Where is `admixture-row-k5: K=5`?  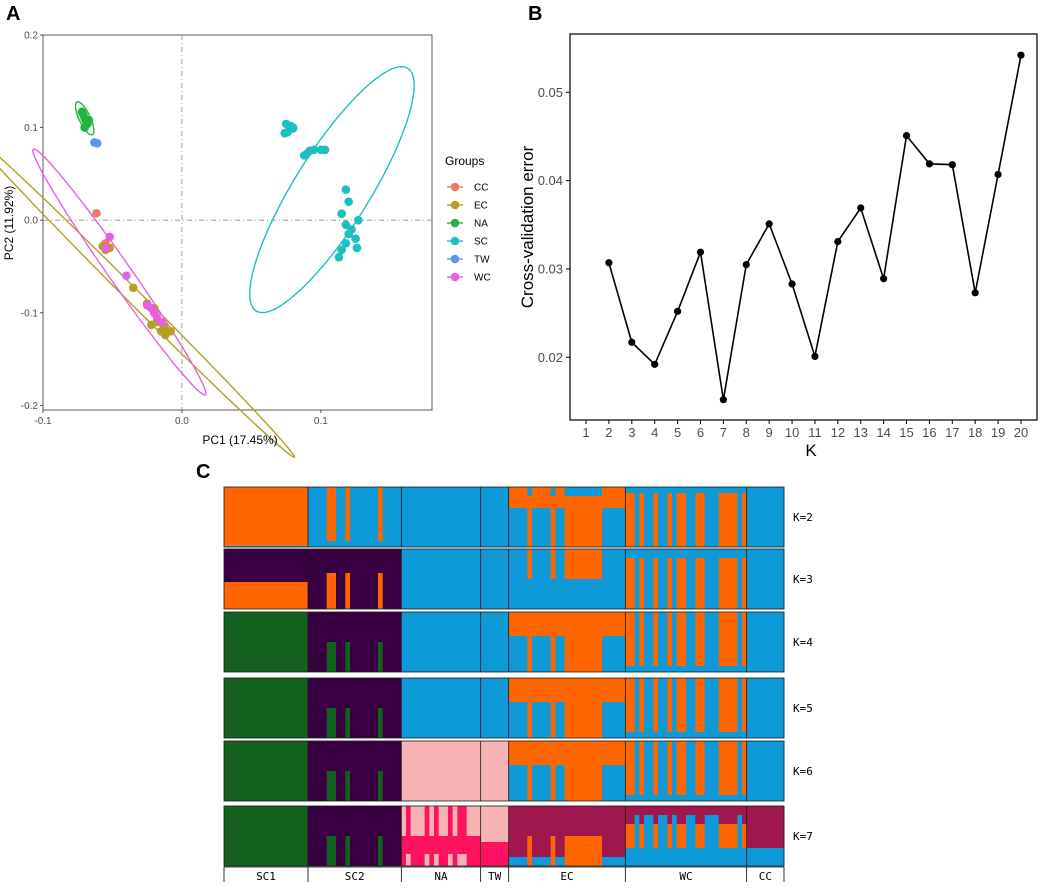 admixture-row-k5: K=5 is located at coordinates (518, 708).